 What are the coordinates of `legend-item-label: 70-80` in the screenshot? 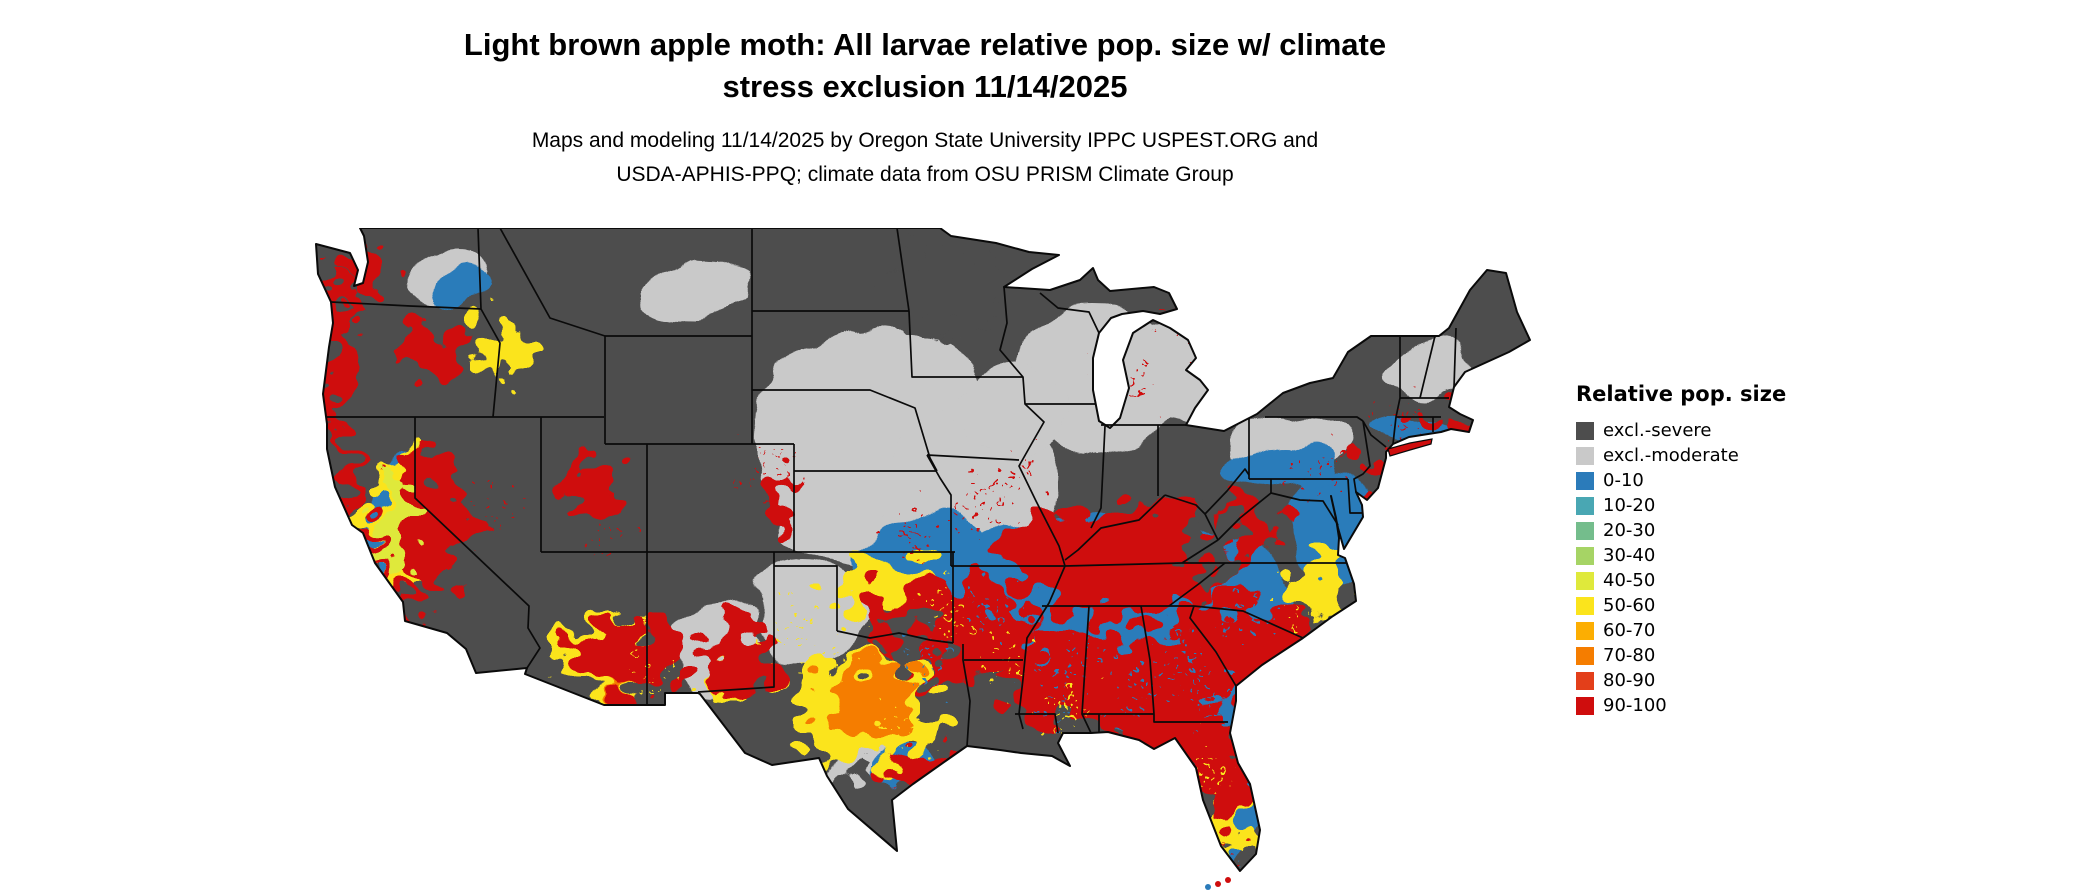 It's located at (1629, 655).